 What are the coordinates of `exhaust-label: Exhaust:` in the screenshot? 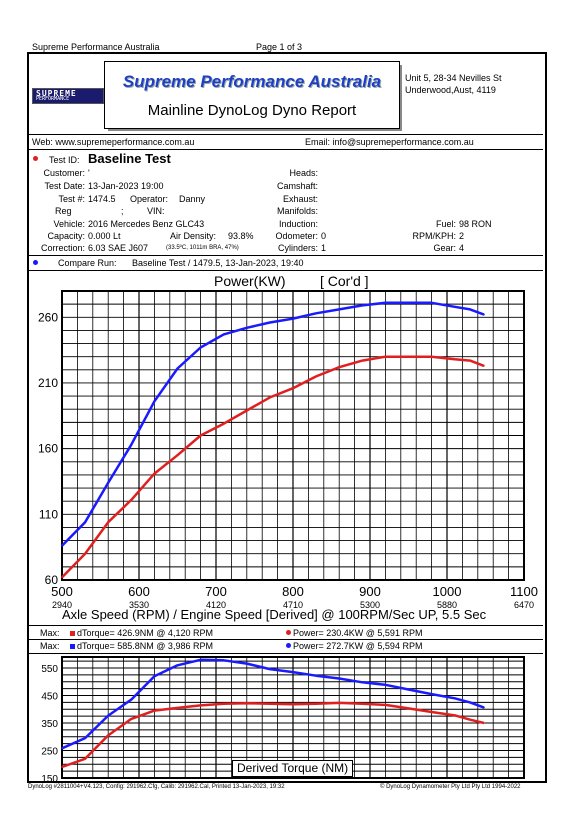 It's located at (300, 199).